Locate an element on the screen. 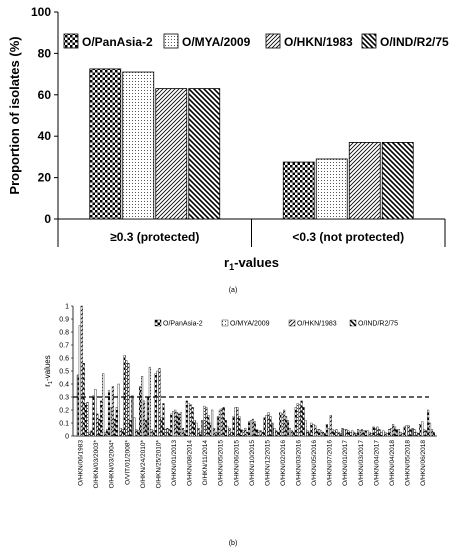 The height and width of the screenshot is (555, 466). chart-a-y-tick-label: 40 is located at coordinates (45, 136).